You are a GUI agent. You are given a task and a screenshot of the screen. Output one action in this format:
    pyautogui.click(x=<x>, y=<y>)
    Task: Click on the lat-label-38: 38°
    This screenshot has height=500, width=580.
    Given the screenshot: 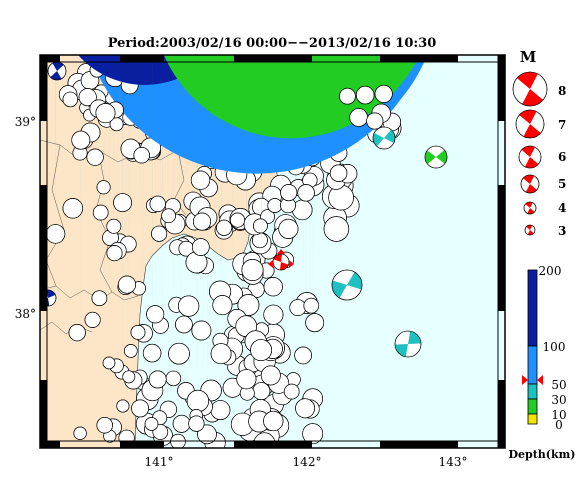 What is the action you would take?
    pyautogui.click(x=25, y=314)
    